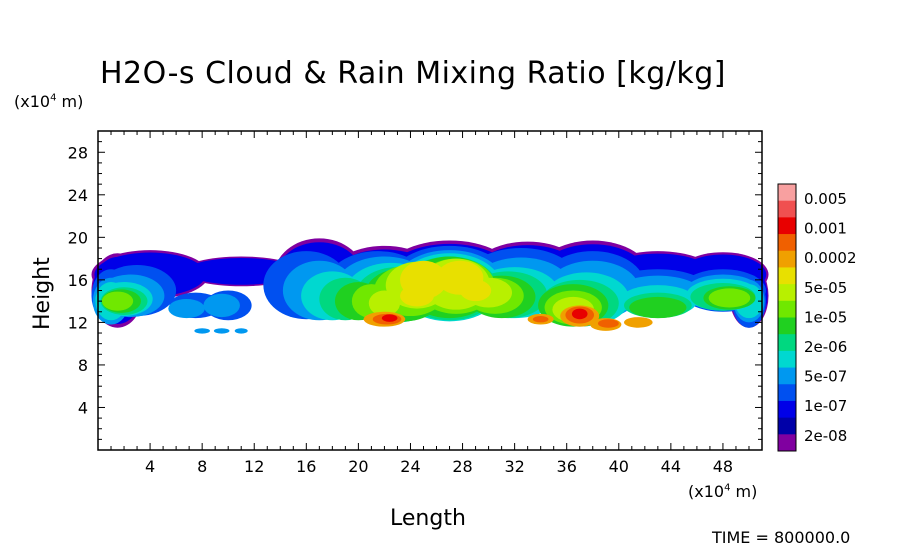 The width and height of the screenshot is (904, 547). What do you see at coordinates (825, 377) in the screenshot?
I see `colorbar-label: 5e-07` at bounding box center [825, 377].